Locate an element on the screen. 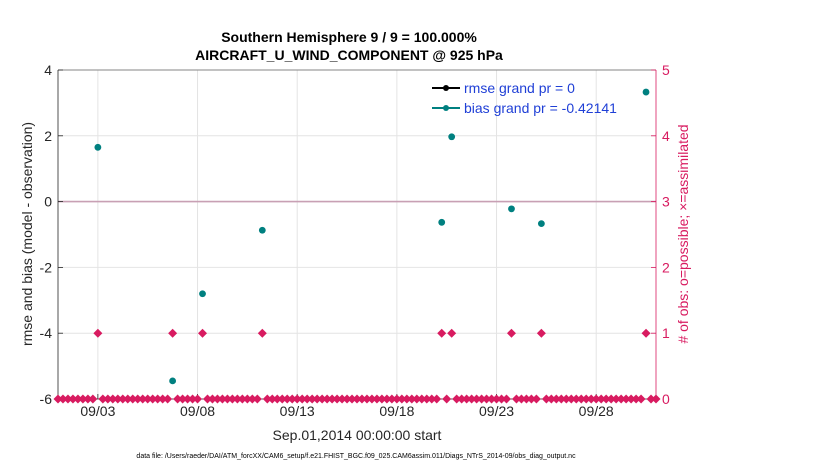 The height and width of the screenshot is (470, 830). y-ticks-left: -6 -4 -2 0 2 4 is located at coordinates (51, 234).